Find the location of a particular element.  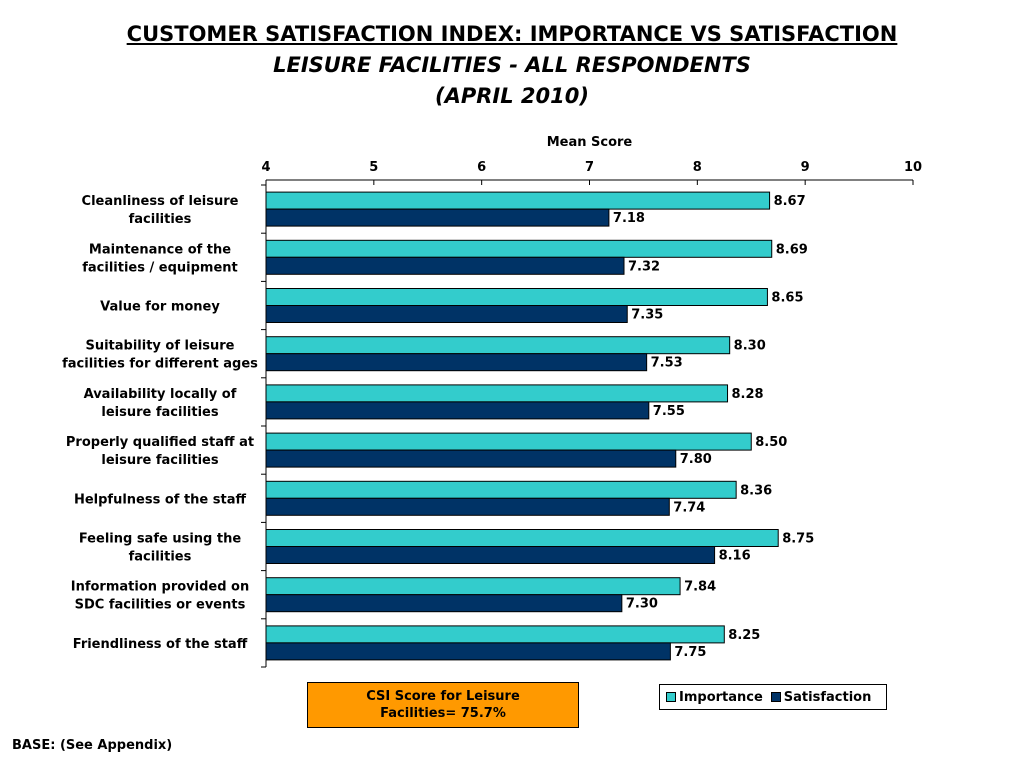

importance-data-label: 8.50 is located at coordinates (771, 442).